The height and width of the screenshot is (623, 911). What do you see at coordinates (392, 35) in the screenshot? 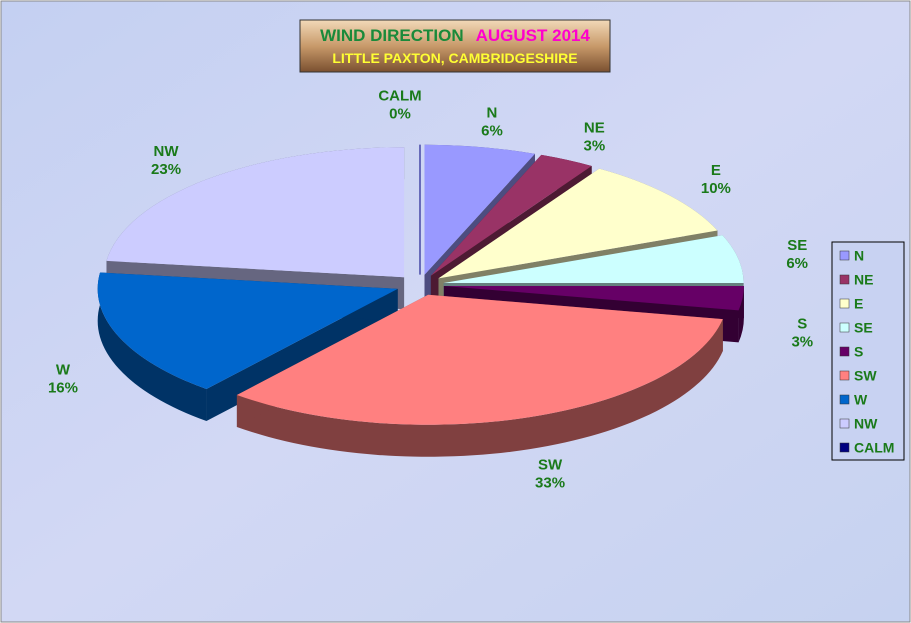
I see `title-text: WIND DIRECTION` at bounding box center [392, 35].